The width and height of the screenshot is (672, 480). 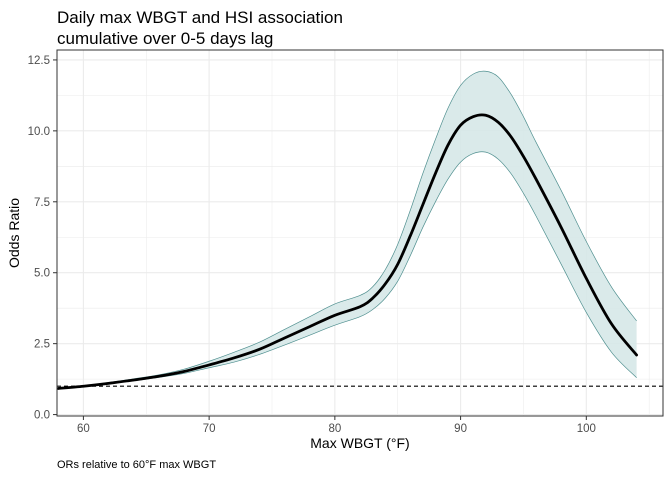 I want to click on x-tick-label: 70, so click(x=209, y=429).